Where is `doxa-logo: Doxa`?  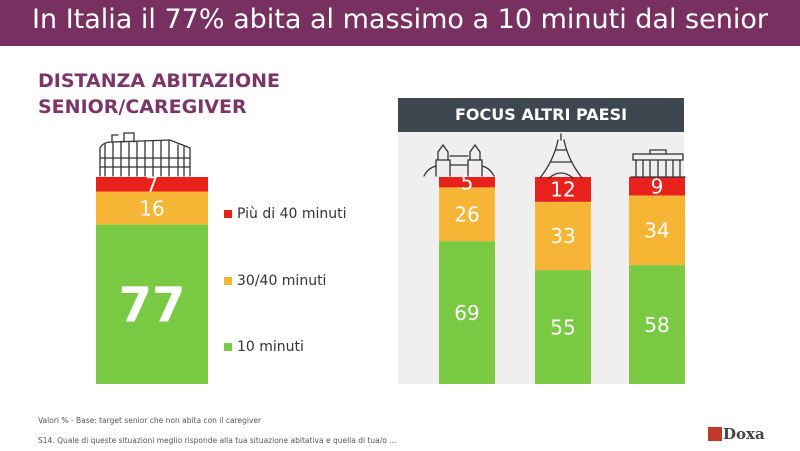 doxa-logo: Doxa is located at coordinates (743, 434).